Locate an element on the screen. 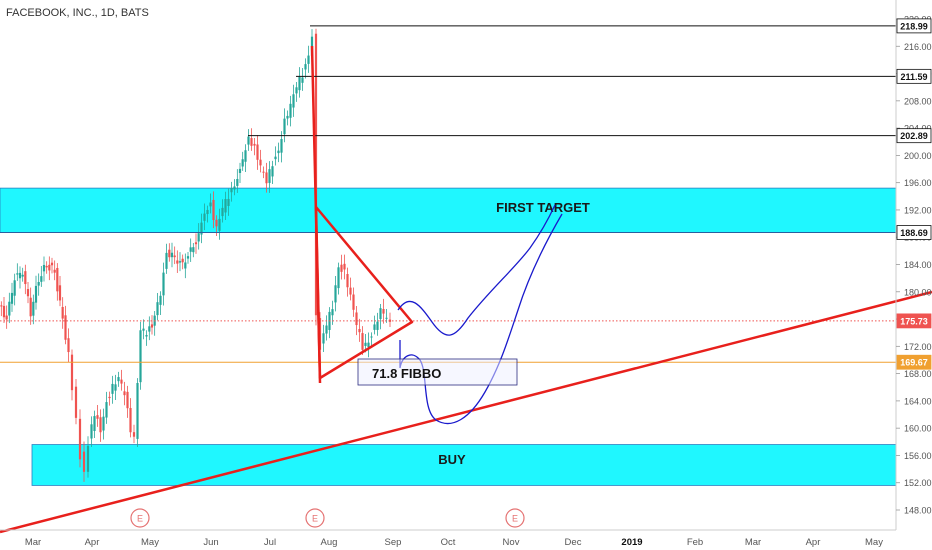 The width and height of the screenshot is (932, 550). price-tick-label: 200.00 is located at coordinates (918, 156).